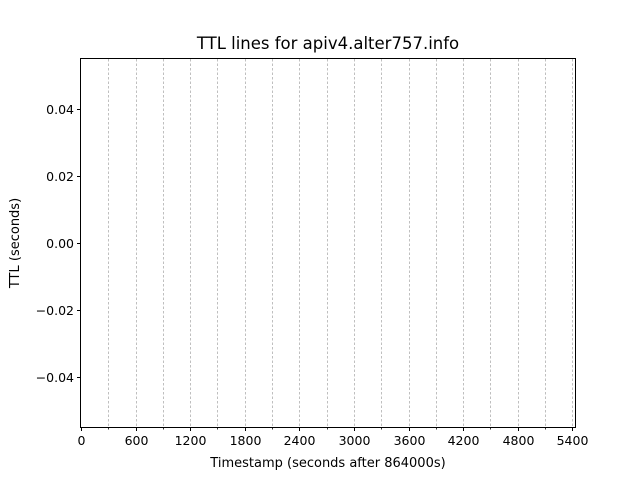 This screenshot has height=480, width=640. Describe the element at coordinates (60, 176) in the screenshot. I see `y-tick-label: 0.02` at that location.